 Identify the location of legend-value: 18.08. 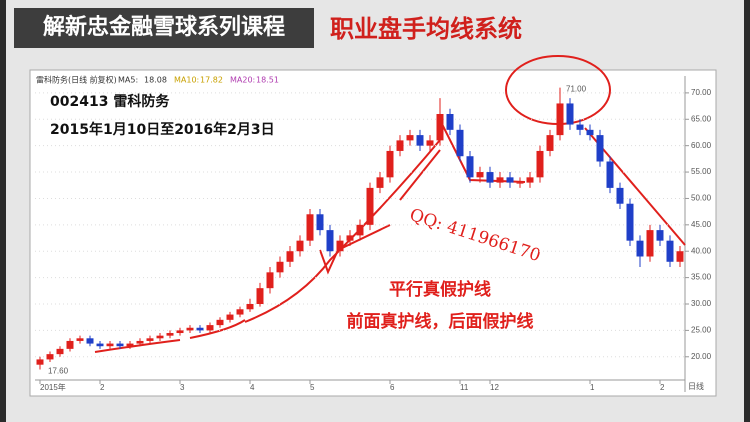
(155, 80).